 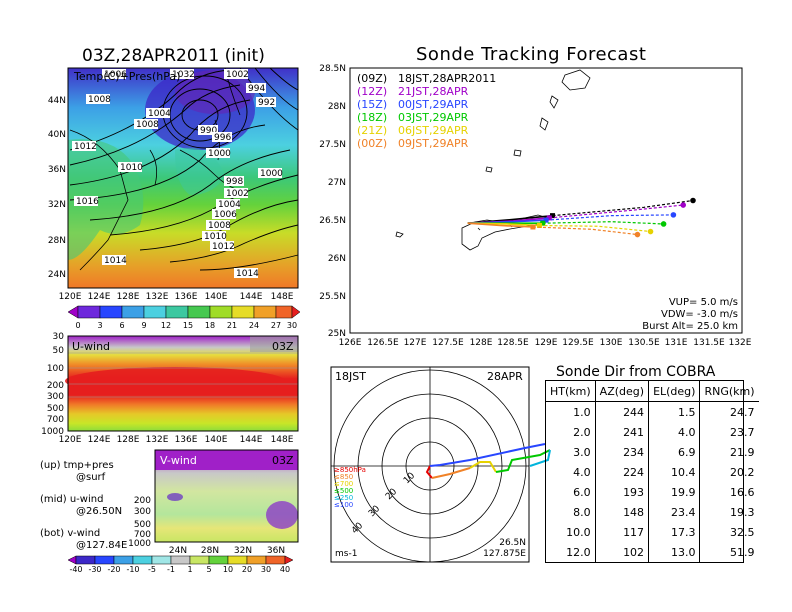 I want to click on svg-text: 20, so click(x=247, y=569).